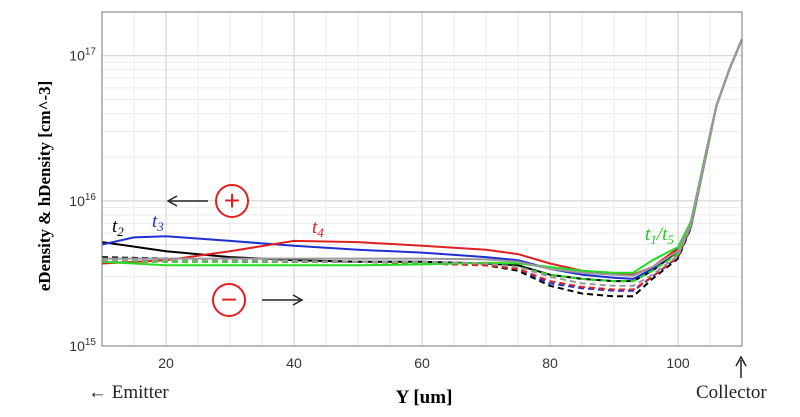 Image resolution: width=800 pixels, height=417 pixels. Describe the element at coordinates (158, 222) in the screenshot. I see `label-t3: t3` at that location.